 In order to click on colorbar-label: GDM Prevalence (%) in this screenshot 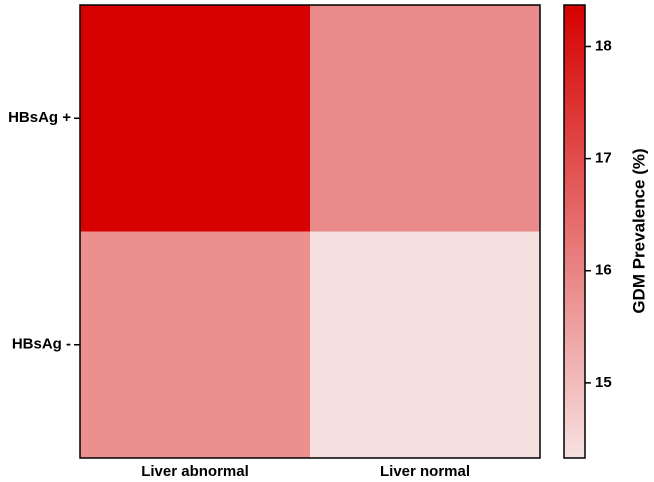, I will do `click(638, 230)`.